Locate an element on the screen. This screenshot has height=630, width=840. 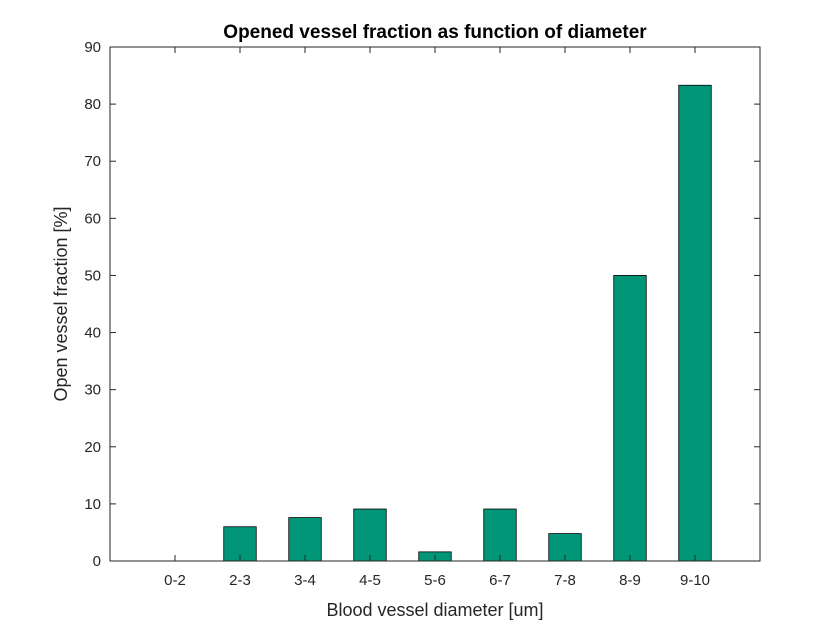
y-tick-label: 10 is located at coordinates (92, 504).